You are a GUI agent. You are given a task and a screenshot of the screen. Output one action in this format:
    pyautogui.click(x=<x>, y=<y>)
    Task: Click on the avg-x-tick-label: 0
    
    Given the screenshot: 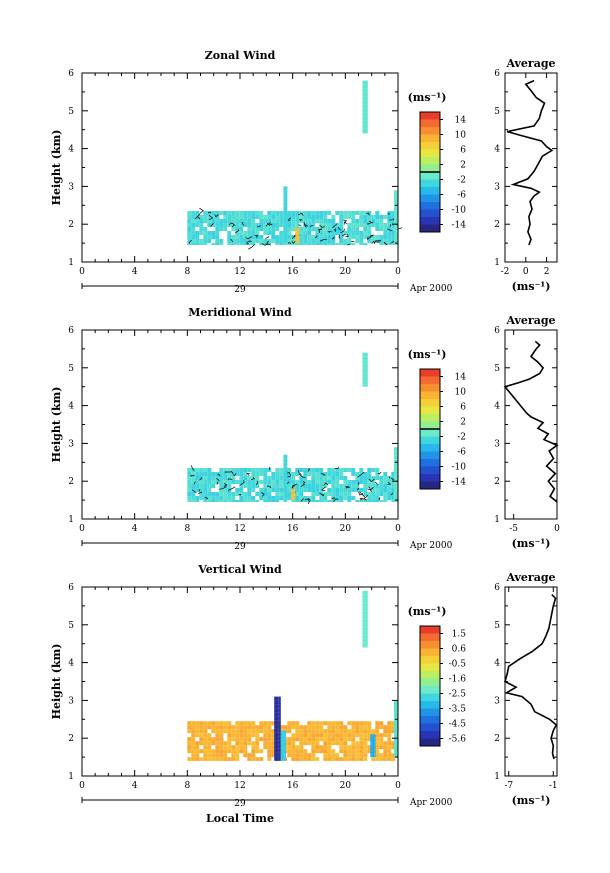 What is the action you would take?
    pyautogui.click(x=557, y=529)
    